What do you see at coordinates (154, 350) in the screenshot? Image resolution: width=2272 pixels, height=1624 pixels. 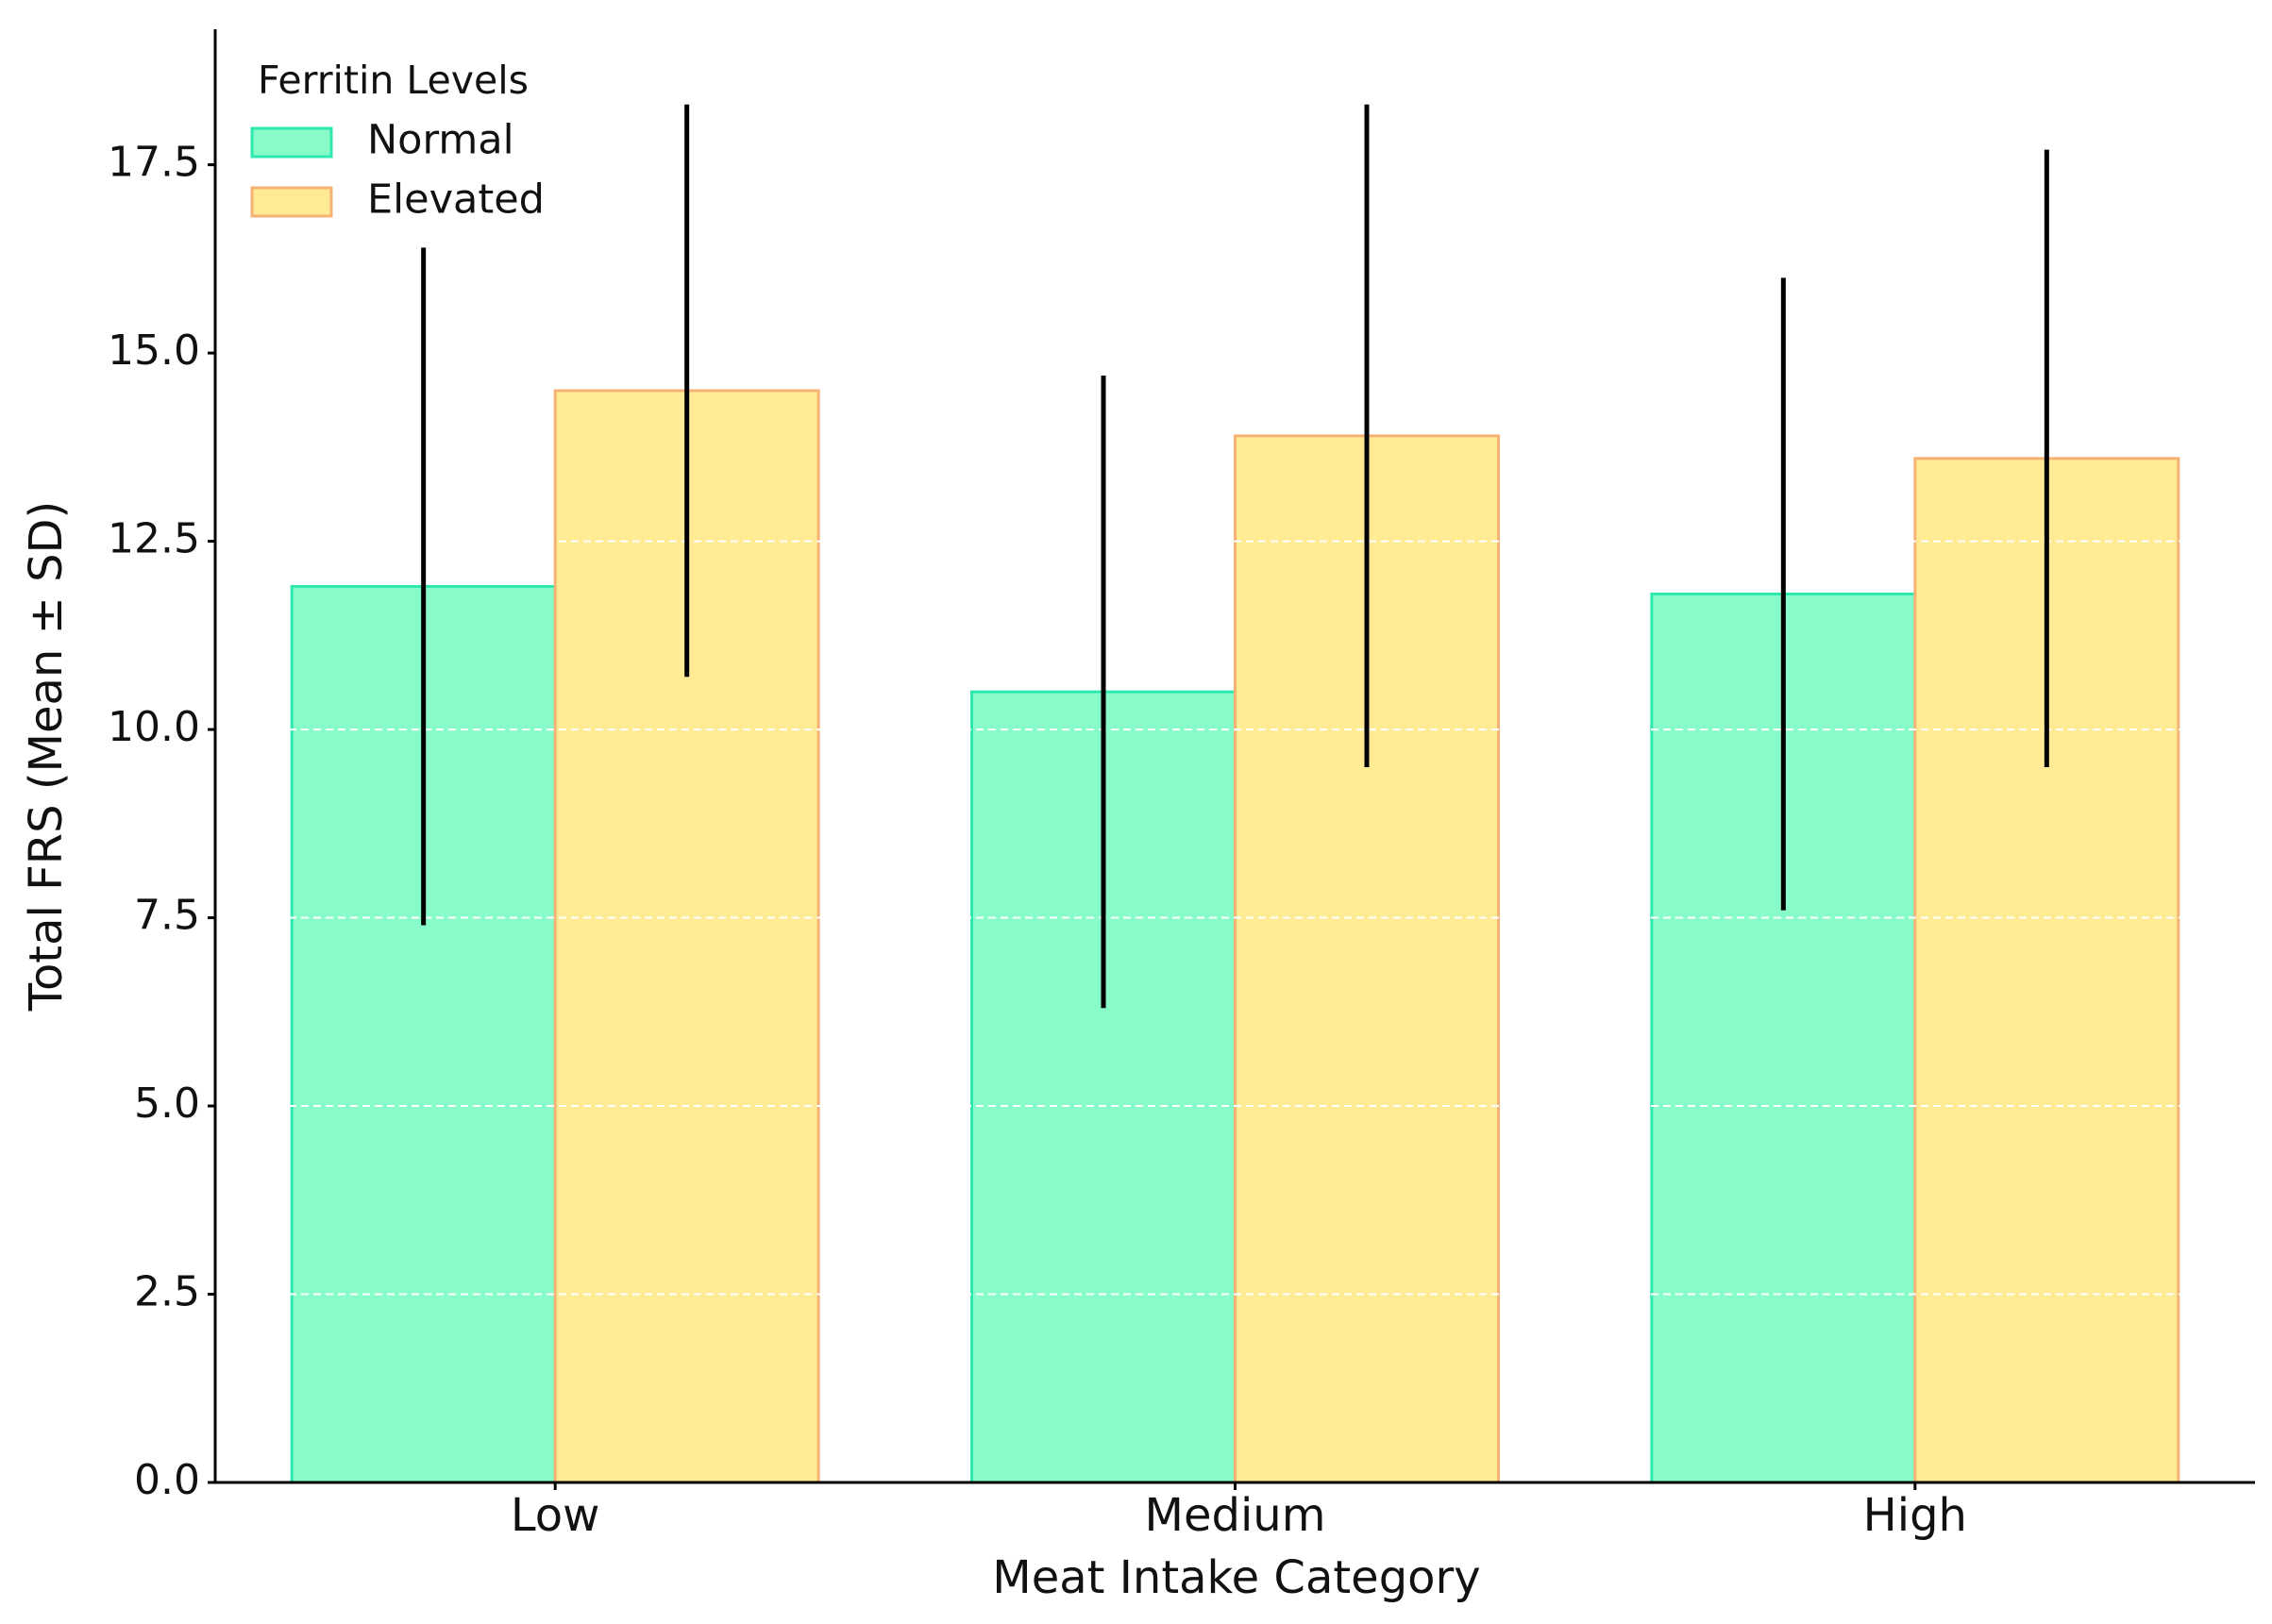 I see `y-tick-label: 15.0` at bounding box center [154, 350].